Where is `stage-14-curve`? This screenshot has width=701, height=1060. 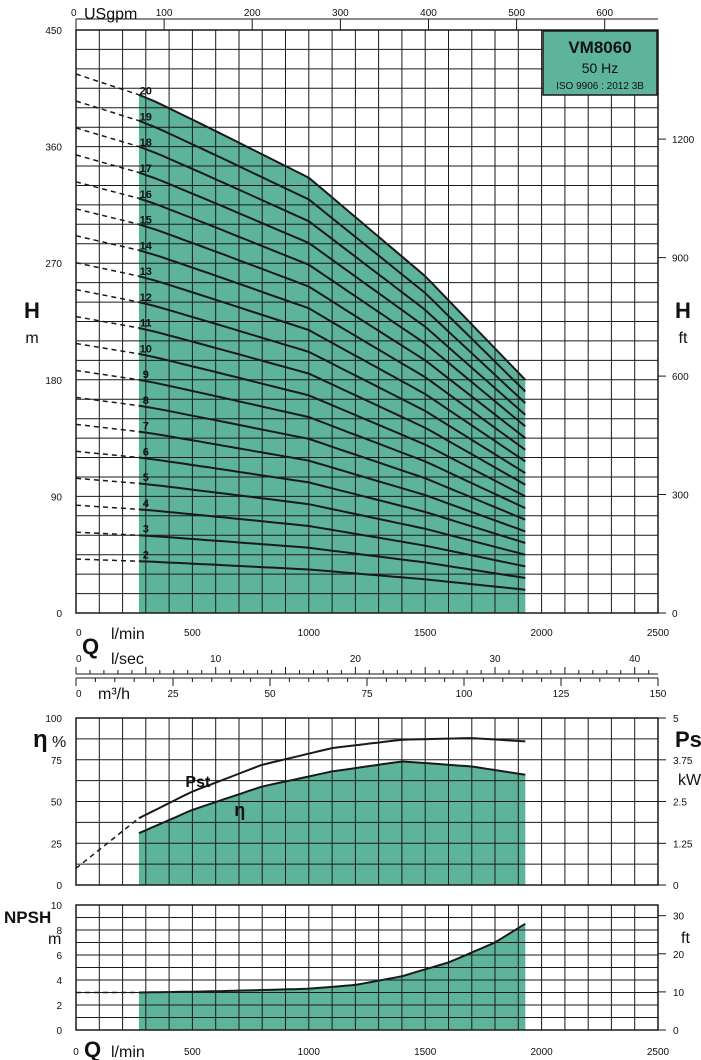 stage-14-curve is located at coordinates (332, 350).